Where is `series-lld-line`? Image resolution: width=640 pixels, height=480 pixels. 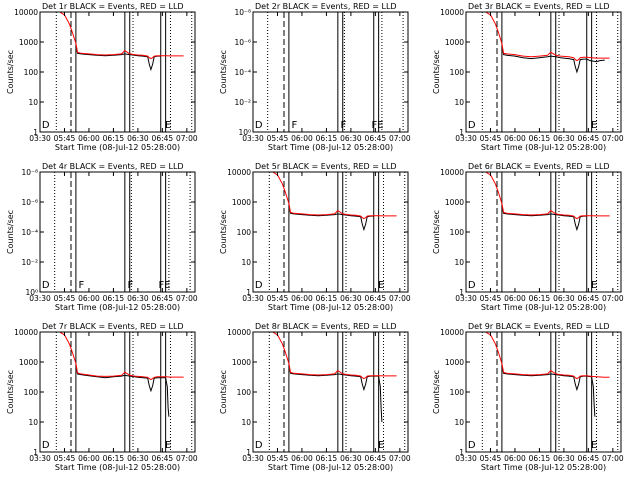 series-lld-line is located at coordinates (538, 355).